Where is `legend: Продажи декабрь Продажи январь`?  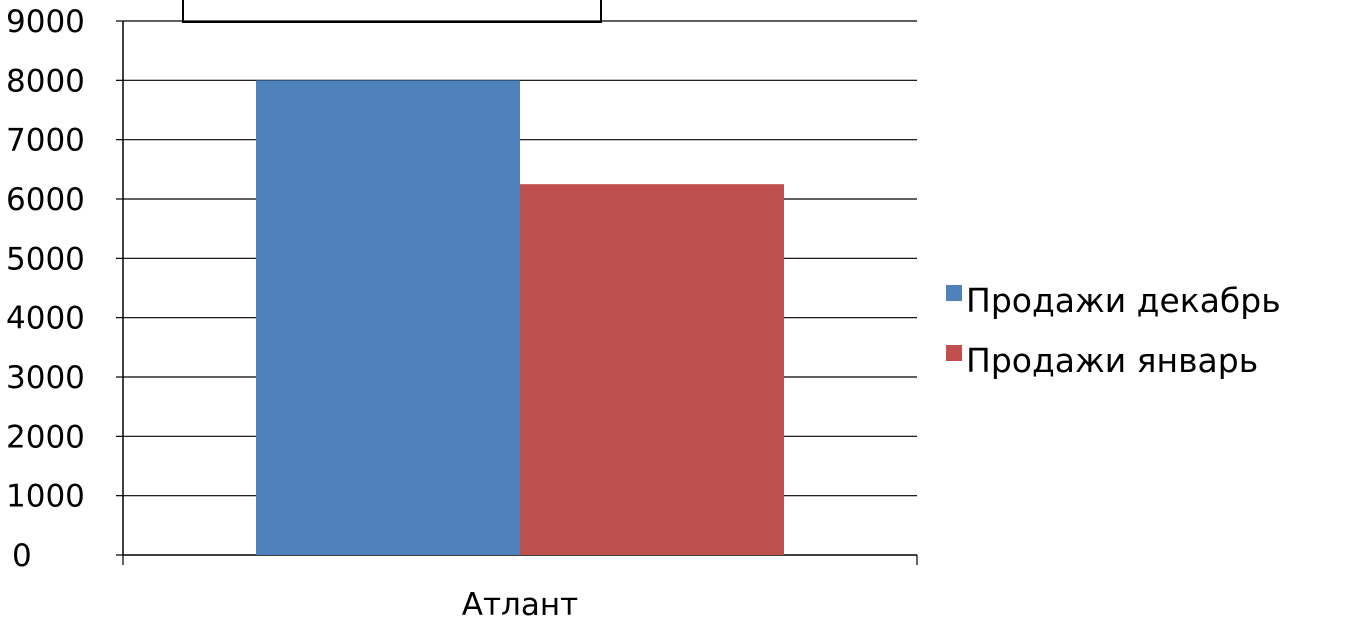
legend: Продажи декабрь Продажи январь is located at coordinates (1113, 330).